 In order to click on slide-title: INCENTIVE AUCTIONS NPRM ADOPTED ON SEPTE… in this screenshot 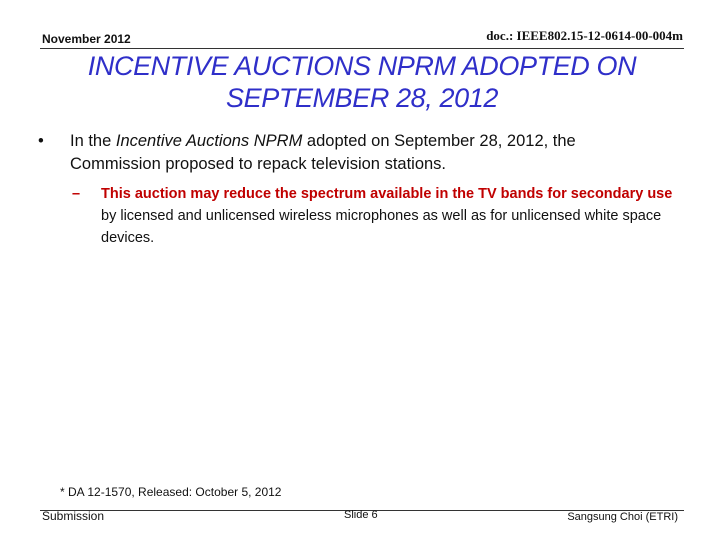, I will do `click(362, 82)`.